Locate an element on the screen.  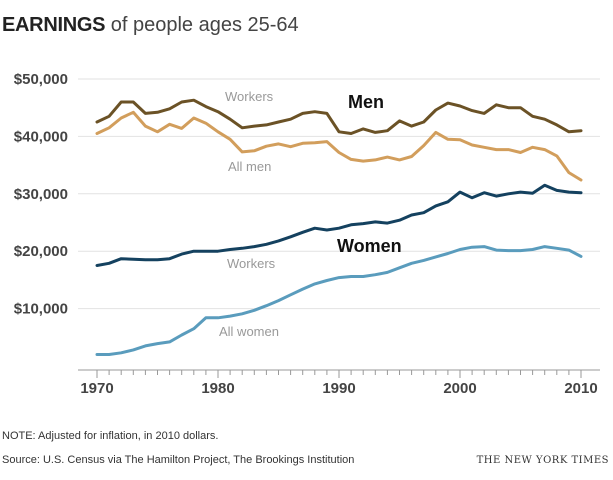
chart-title: EARNINGS of people ages 25-64 is located at coordinates (150, 25).